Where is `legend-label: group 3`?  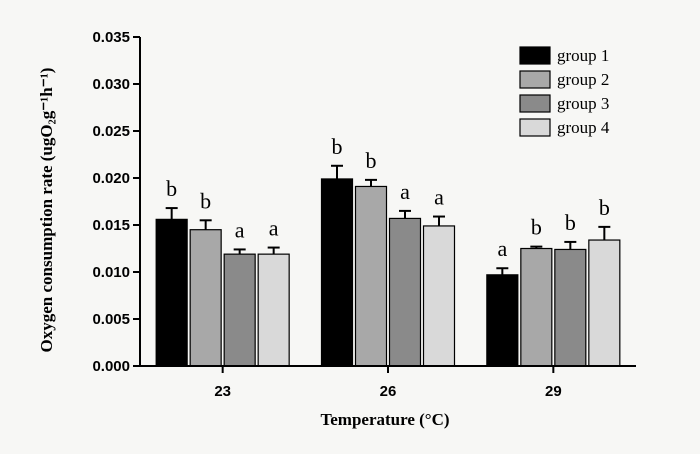 legend-label: group 3 is located at coordinates (583, 103).